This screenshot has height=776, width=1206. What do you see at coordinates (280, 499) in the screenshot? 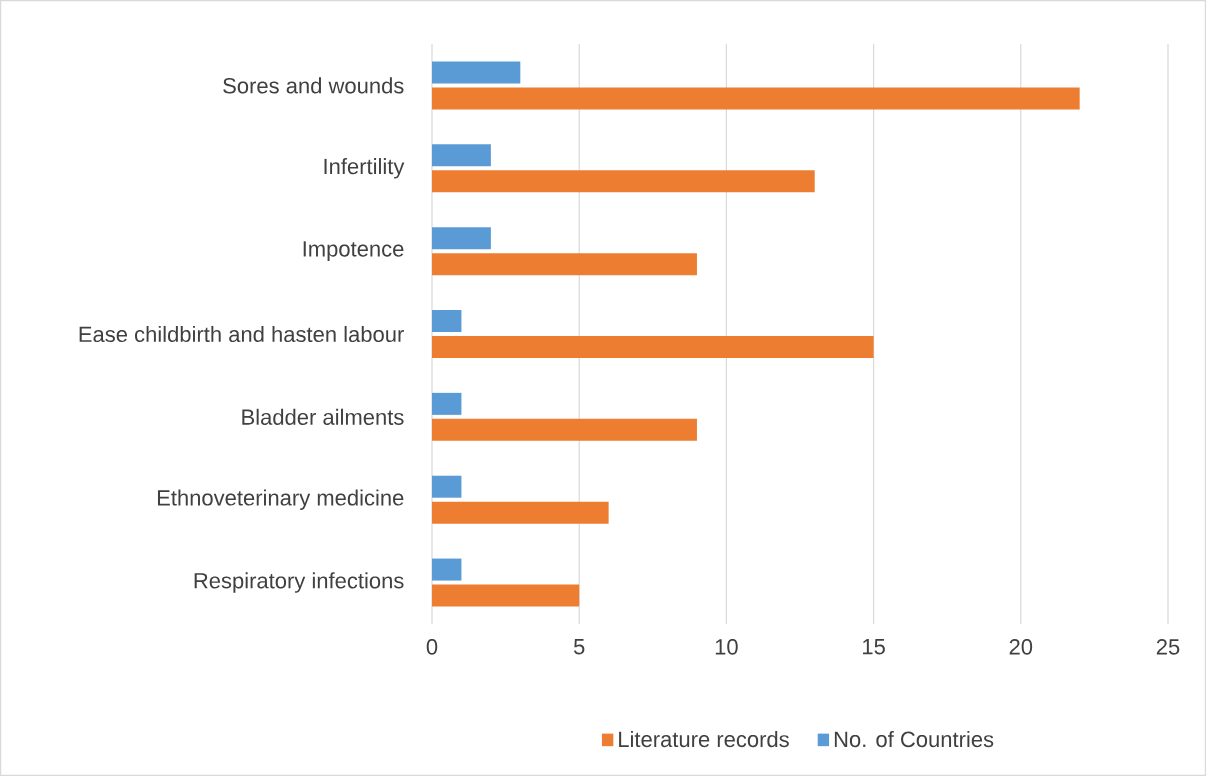
I see `y-tick-label: Ethnoveterinary medicine` at bounding box center [280, 499].